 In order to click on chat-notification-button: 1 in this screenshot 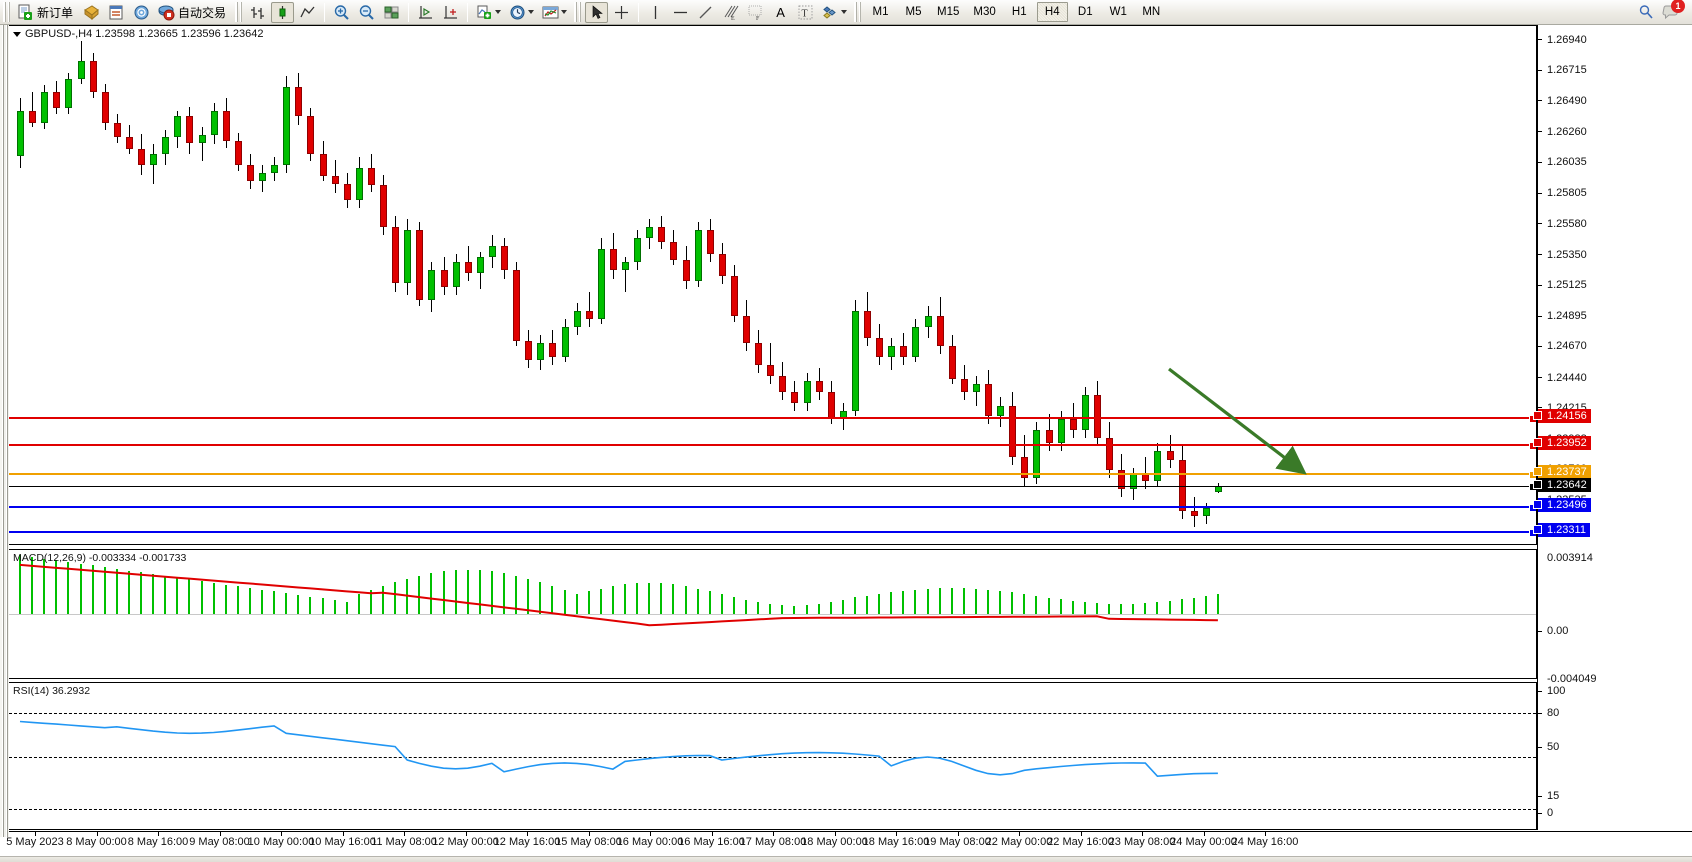, I will do `click(1672, 11)`.